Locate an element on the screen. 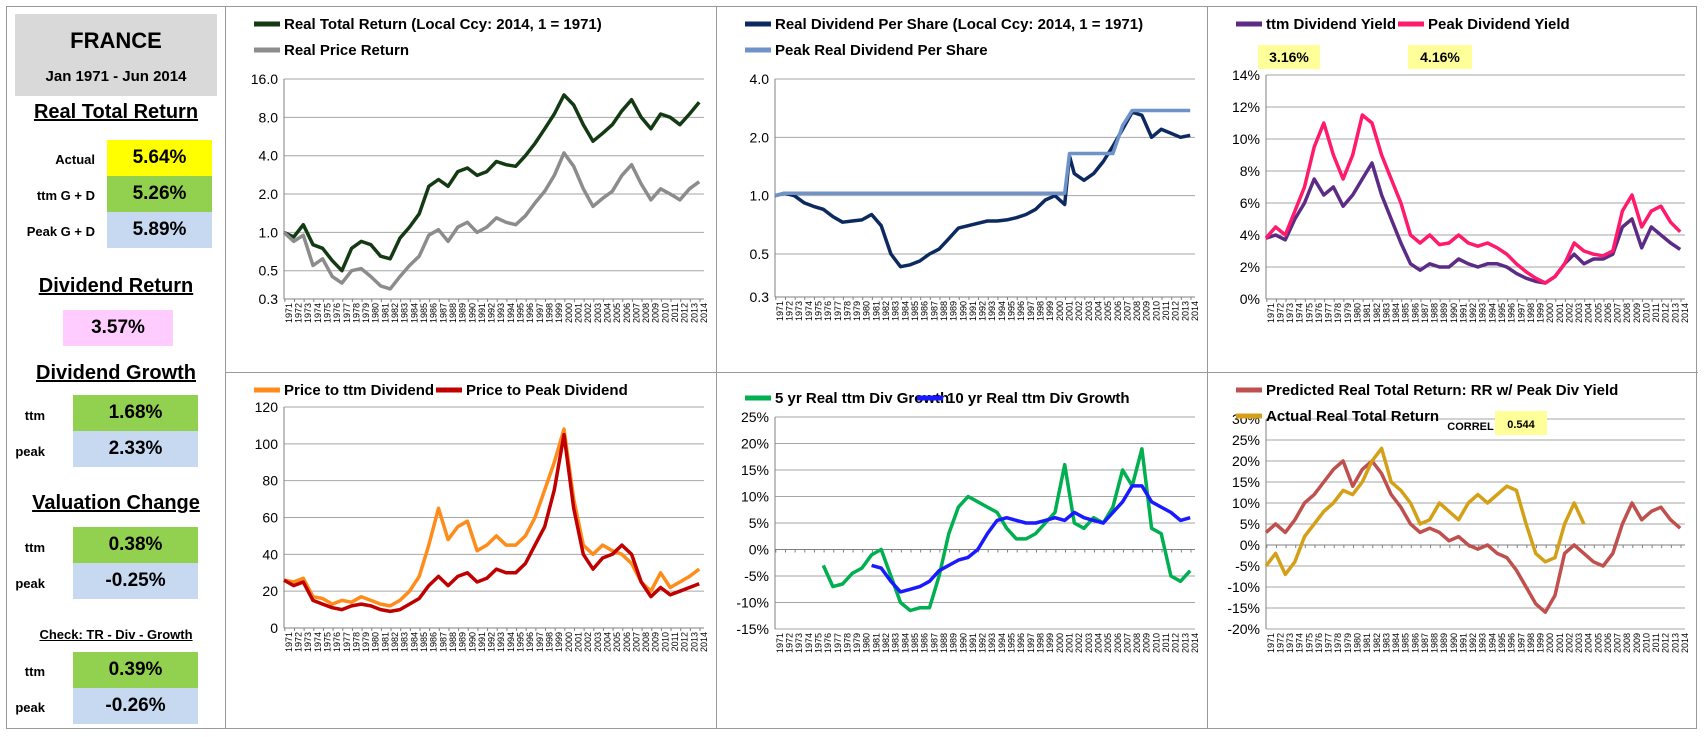 Image resolution: width=1707 pixels, height=737 pixels. x-tick-label: 1982 is located at coordinates (1377, 313).